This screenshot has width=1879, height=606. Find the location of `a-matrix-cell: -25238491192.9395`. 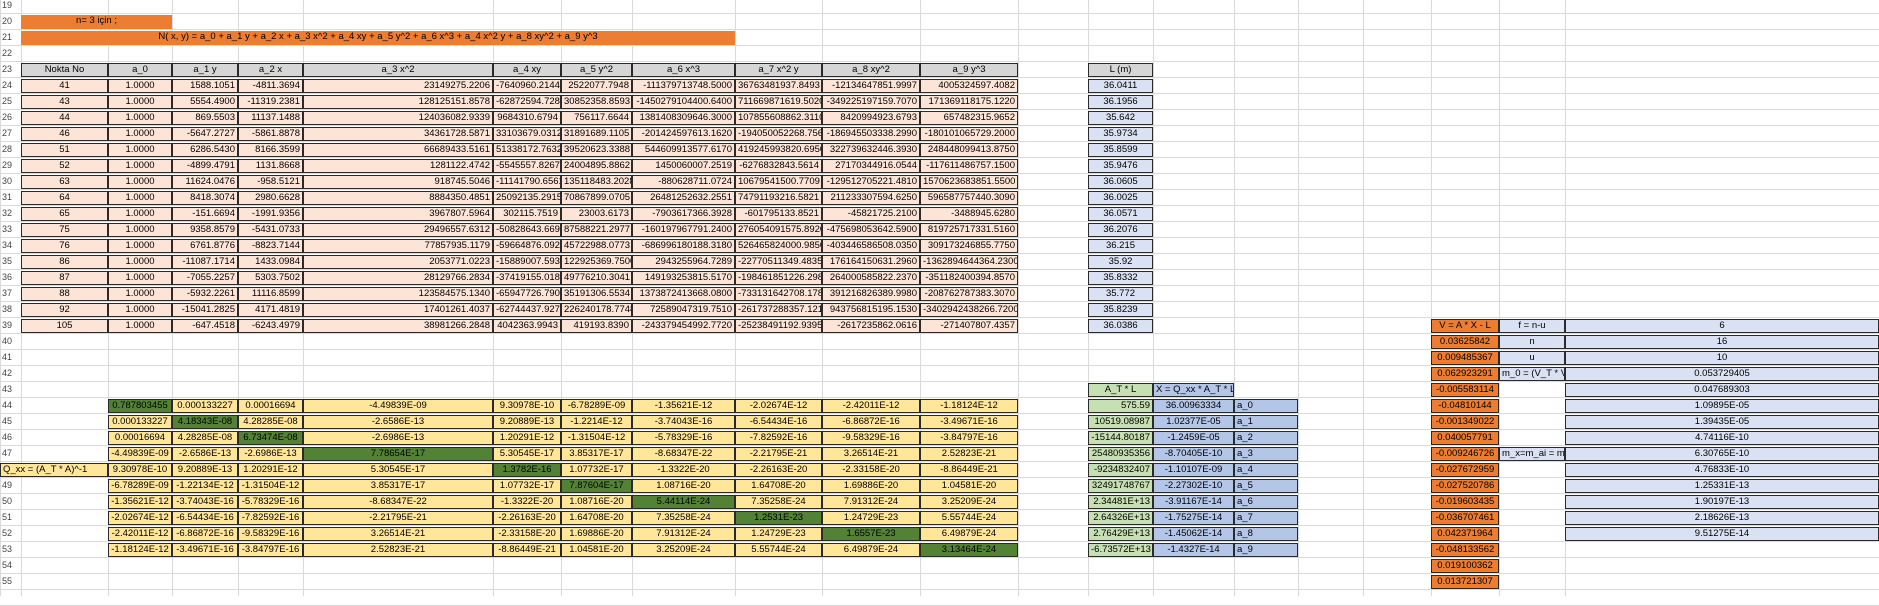

a-matrix-cell: -25238491192.9395 is located at coordinates (778, 326).